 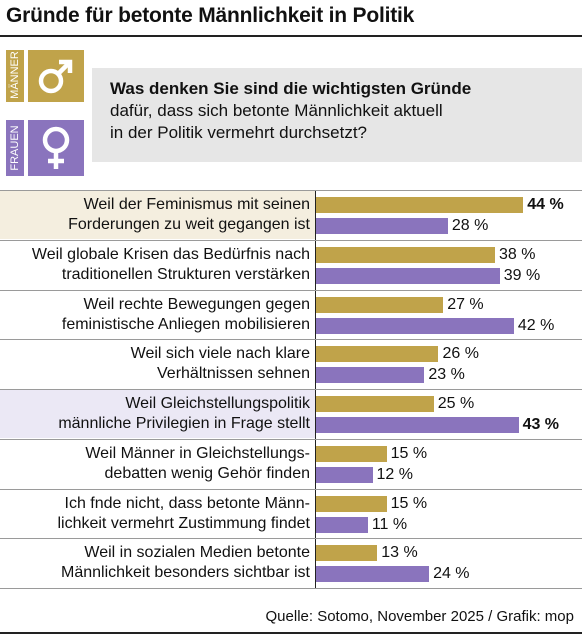 I want to click on female-symbol-icon, so click(x=56, y=147).